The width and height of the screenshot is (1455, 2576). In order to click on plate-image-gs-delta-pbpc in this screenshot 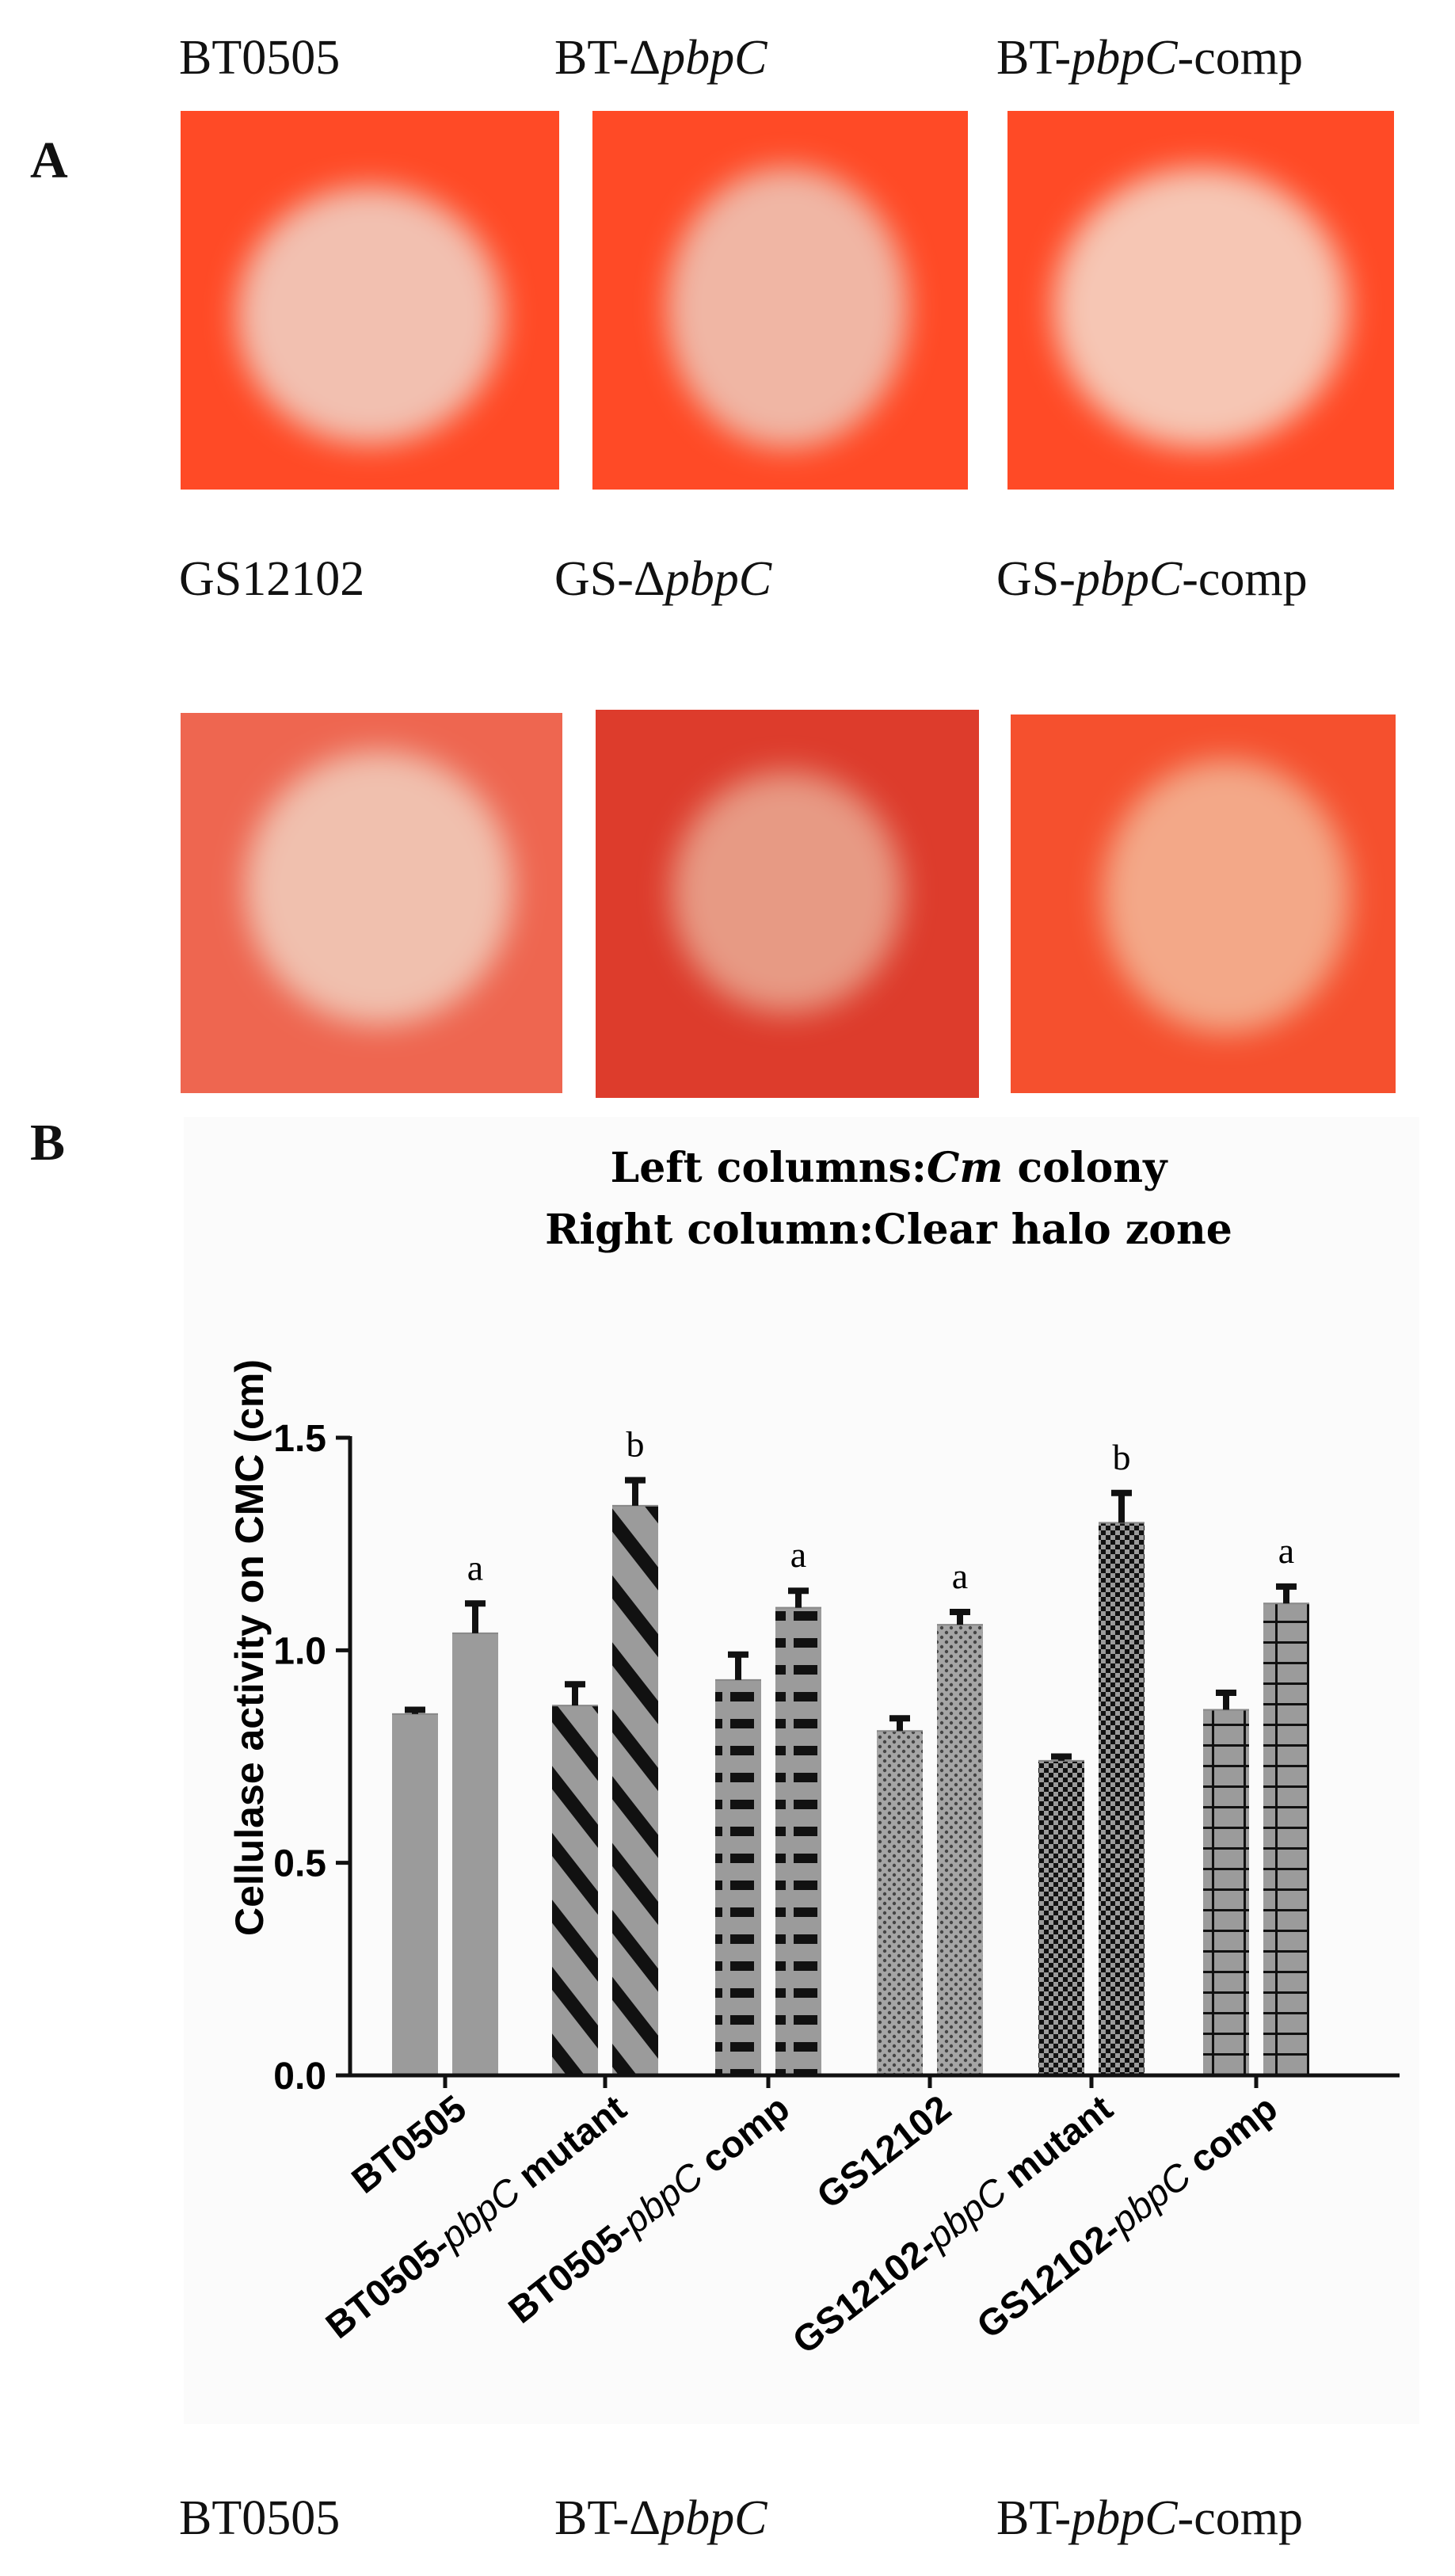, I will do `click(787, 904)`.